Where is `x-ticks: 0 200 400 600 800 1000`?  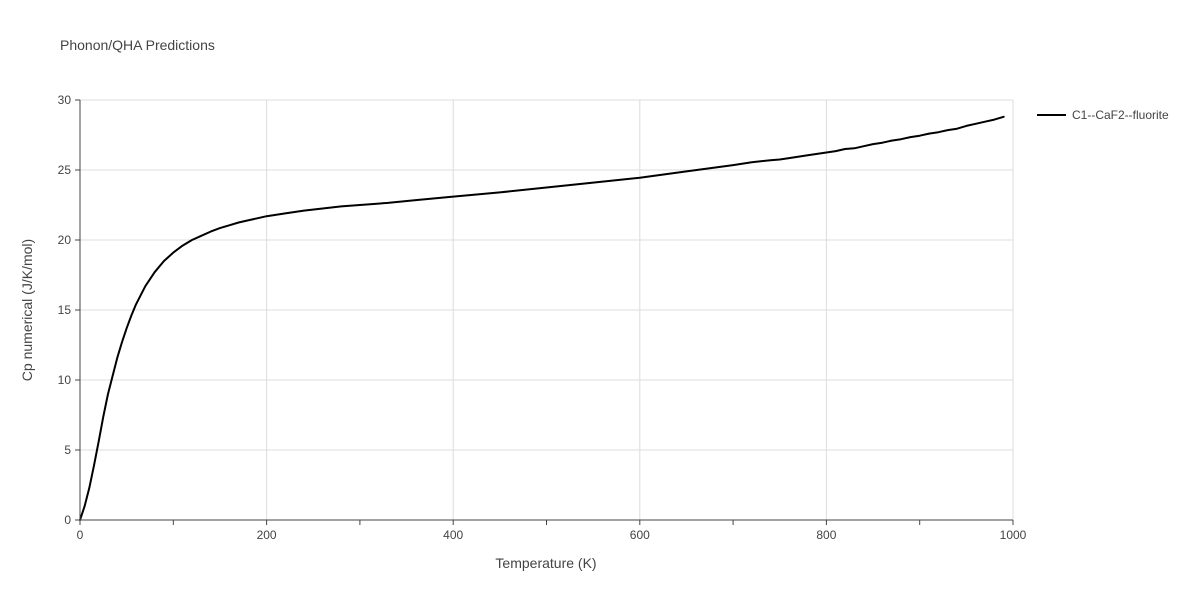
x-ticks: 0 200 400 600 800 1000 is located at coordinates (552, 531).